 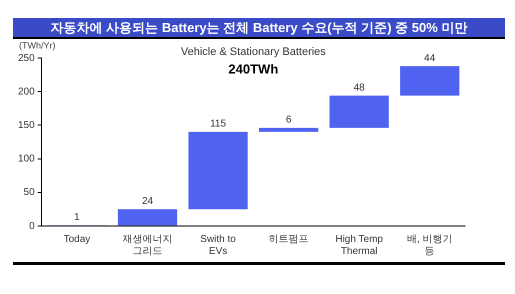 What do you see at coordinates (77, 218) in the screenshot?
I see `data-label: 1` at bounding box center [77, 218].